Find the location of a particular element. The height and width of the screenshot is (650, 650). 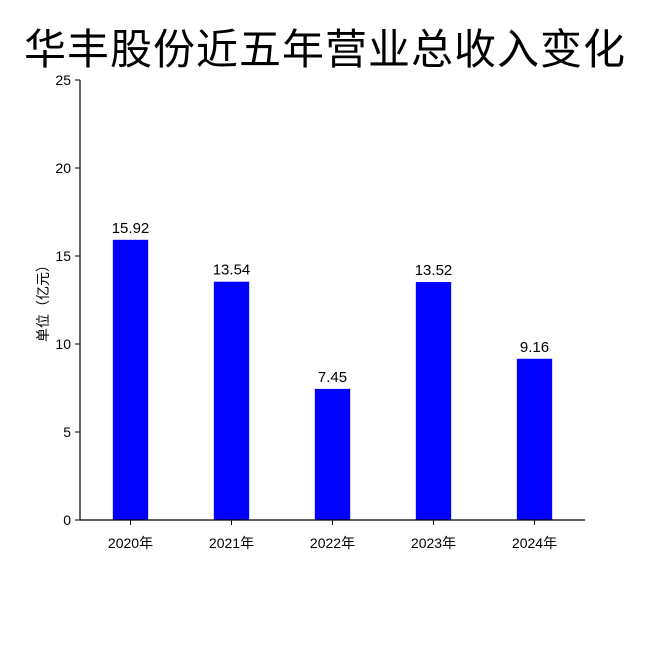

bar-value-label: 13.52 is located at coordinates (434, 270).